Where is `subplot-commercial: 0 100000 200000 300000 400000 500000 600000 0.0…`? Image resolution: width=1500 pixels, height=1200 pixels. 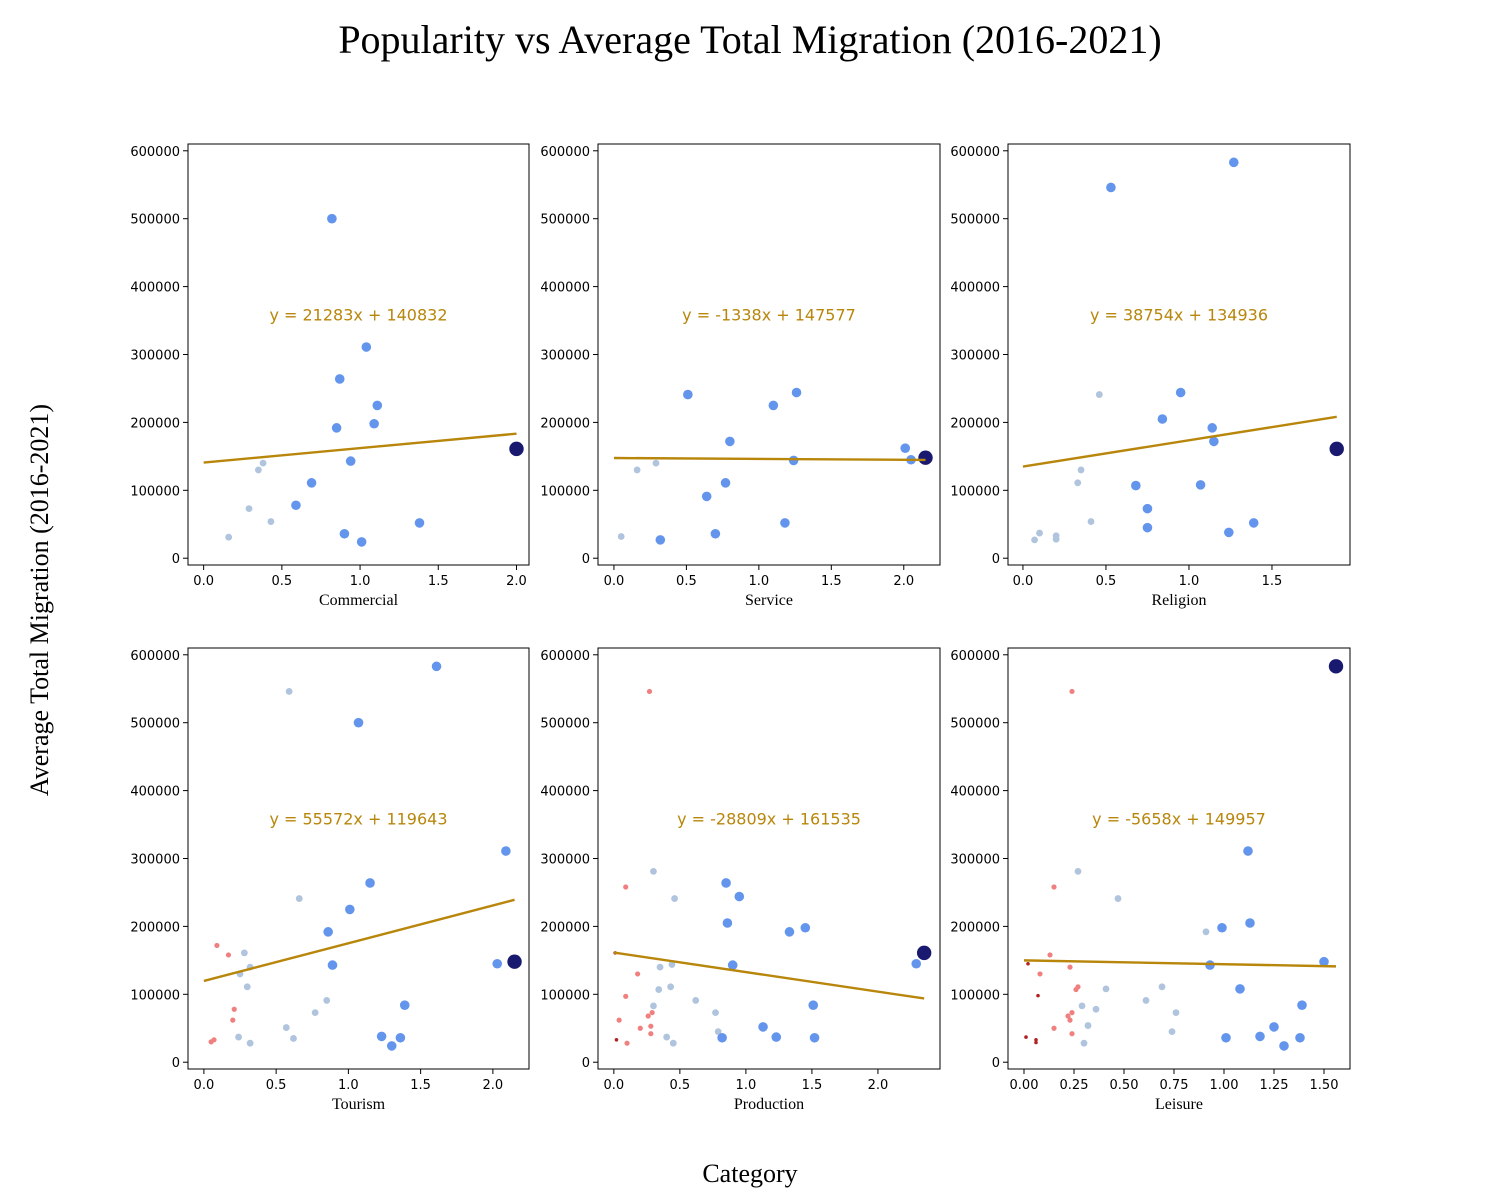
subplot-commercial: 0 100000 200000 300000 400000 500000 600000 0.0… is located at coordinates (330, 376).